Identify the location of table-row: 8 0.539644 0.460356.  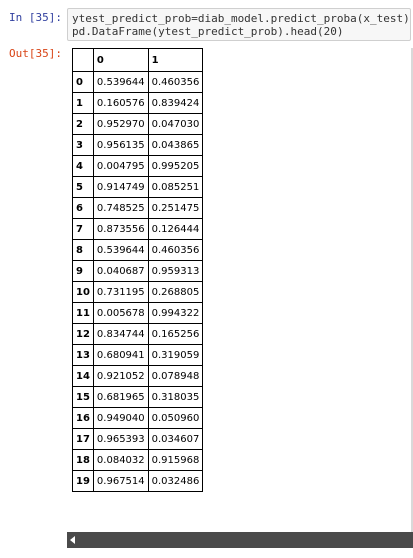
(138, 250).